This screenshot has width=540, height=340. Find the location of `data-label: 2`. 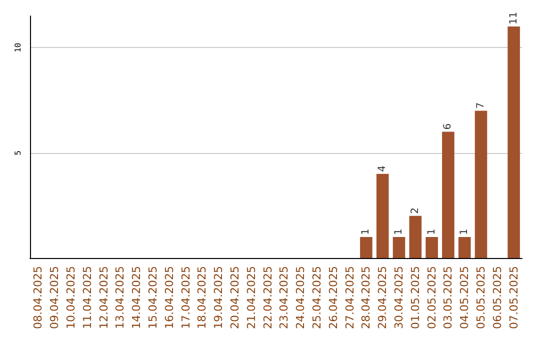

data-label: 2 is located at coordinates (415, 211).